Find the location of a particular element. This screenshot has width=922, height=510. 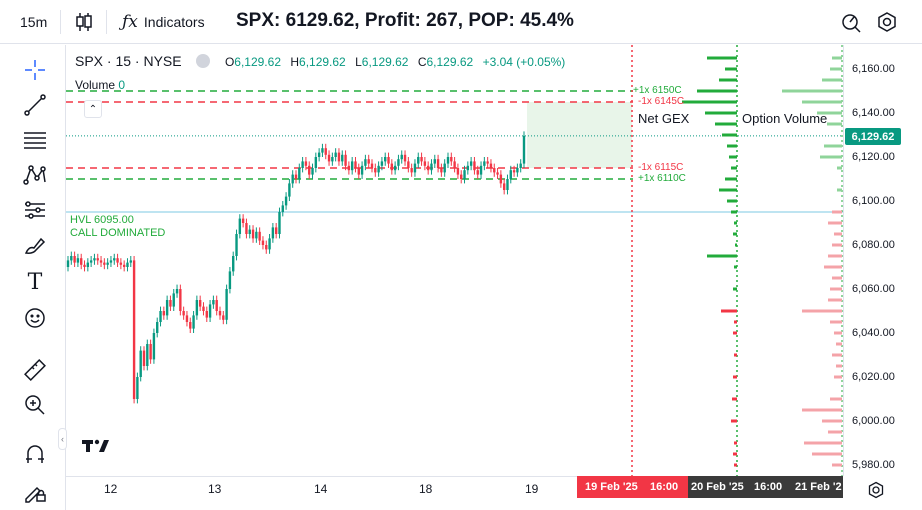

low-label: L is located at coordinates (358, 62).